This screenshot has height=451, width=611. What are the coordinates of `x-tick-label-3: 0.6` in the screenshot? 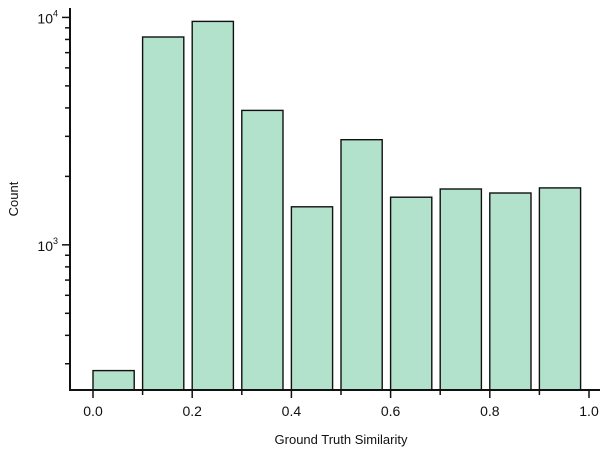 It's located at (391, 411).